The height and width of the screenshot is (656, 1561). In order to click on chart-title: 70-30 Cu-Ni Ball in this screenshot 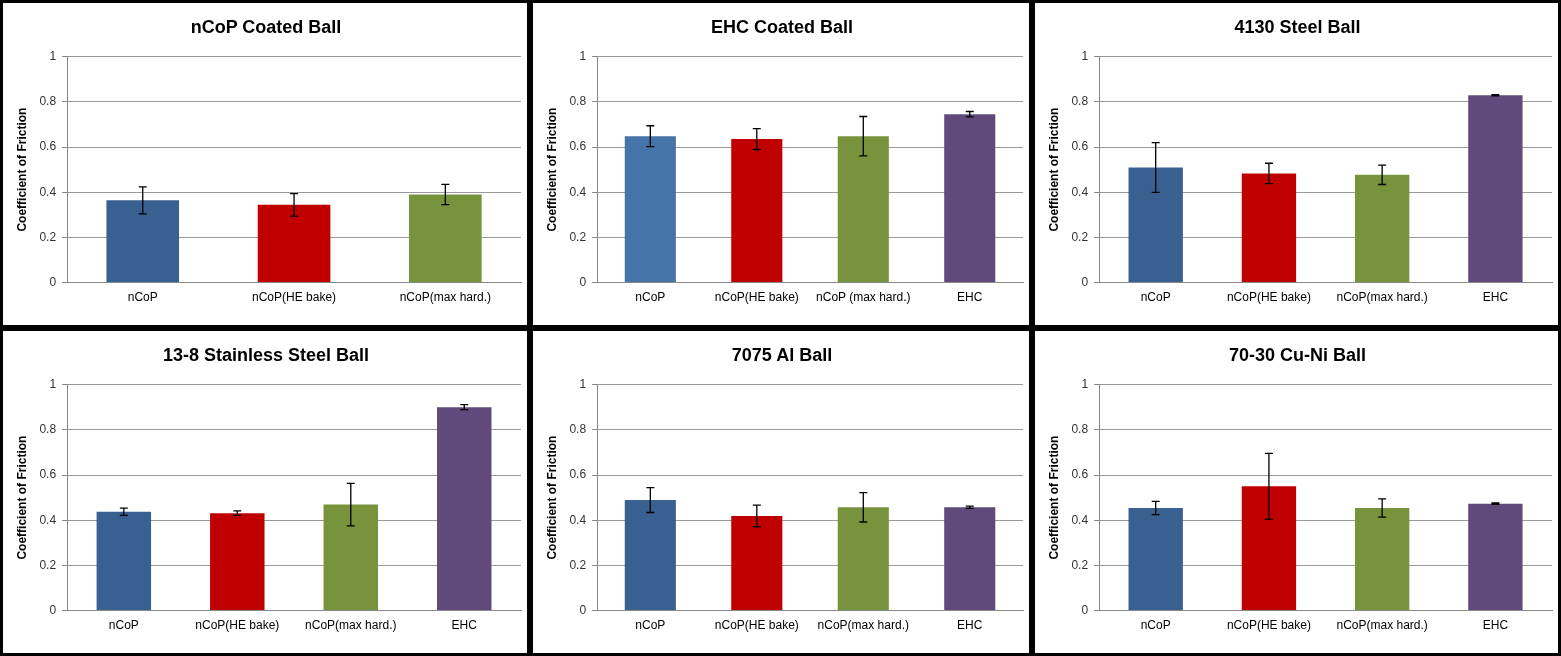, I will do `click(1297, 354)`.